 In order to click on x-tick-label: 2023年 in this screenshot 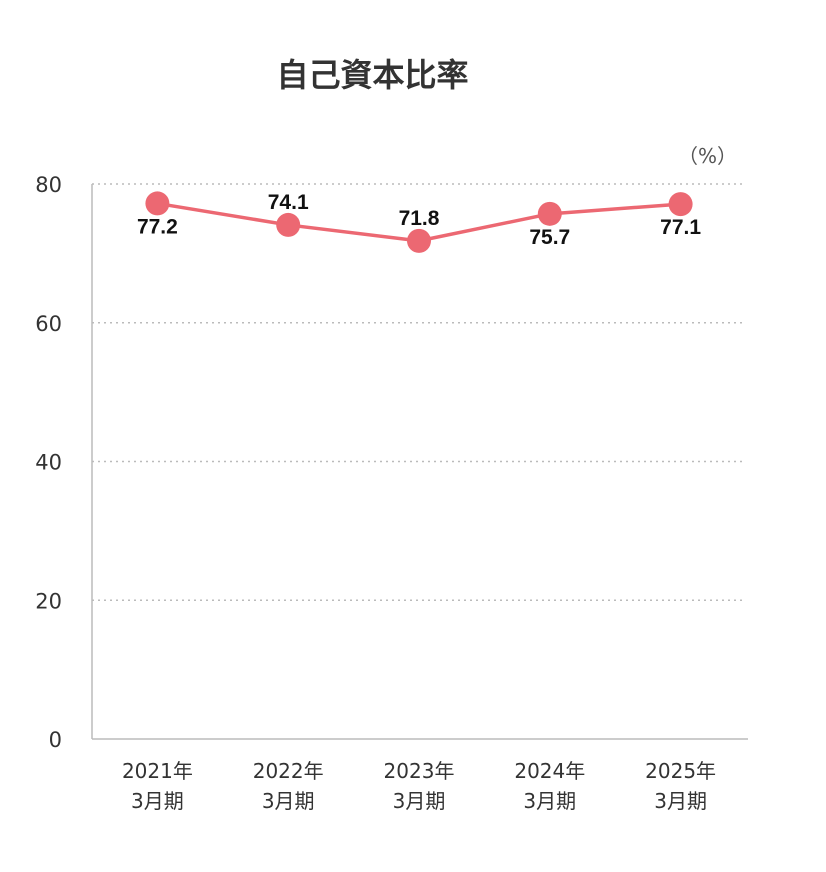, I will do `click(419, 771)`.